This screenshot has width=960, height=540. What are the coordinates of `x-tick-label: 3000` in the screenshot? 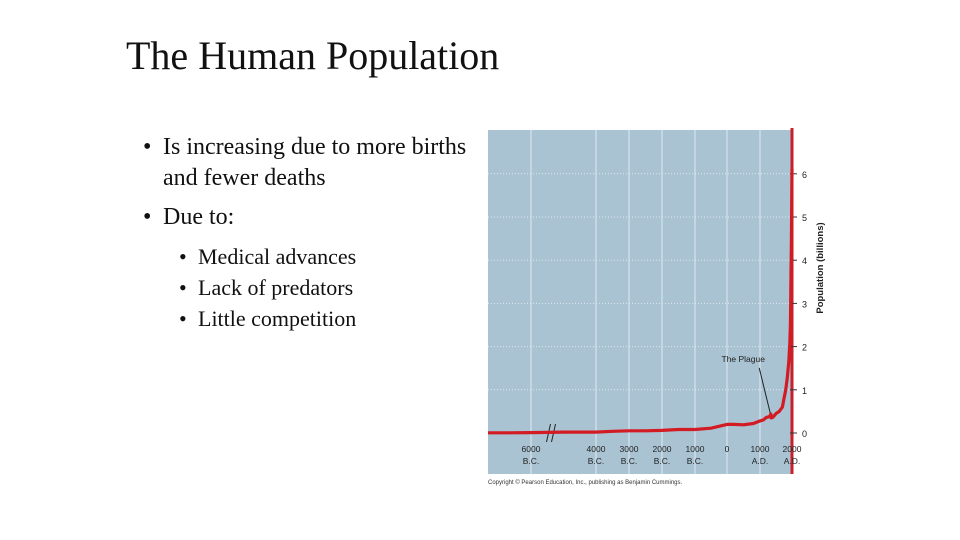 It's located at (629, 449).